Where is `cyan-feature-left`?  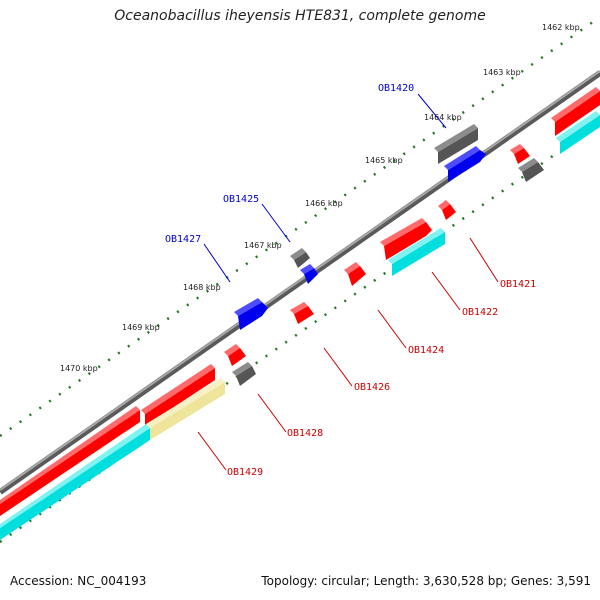 cyan-feature-left is located at coordinates (75, 482).